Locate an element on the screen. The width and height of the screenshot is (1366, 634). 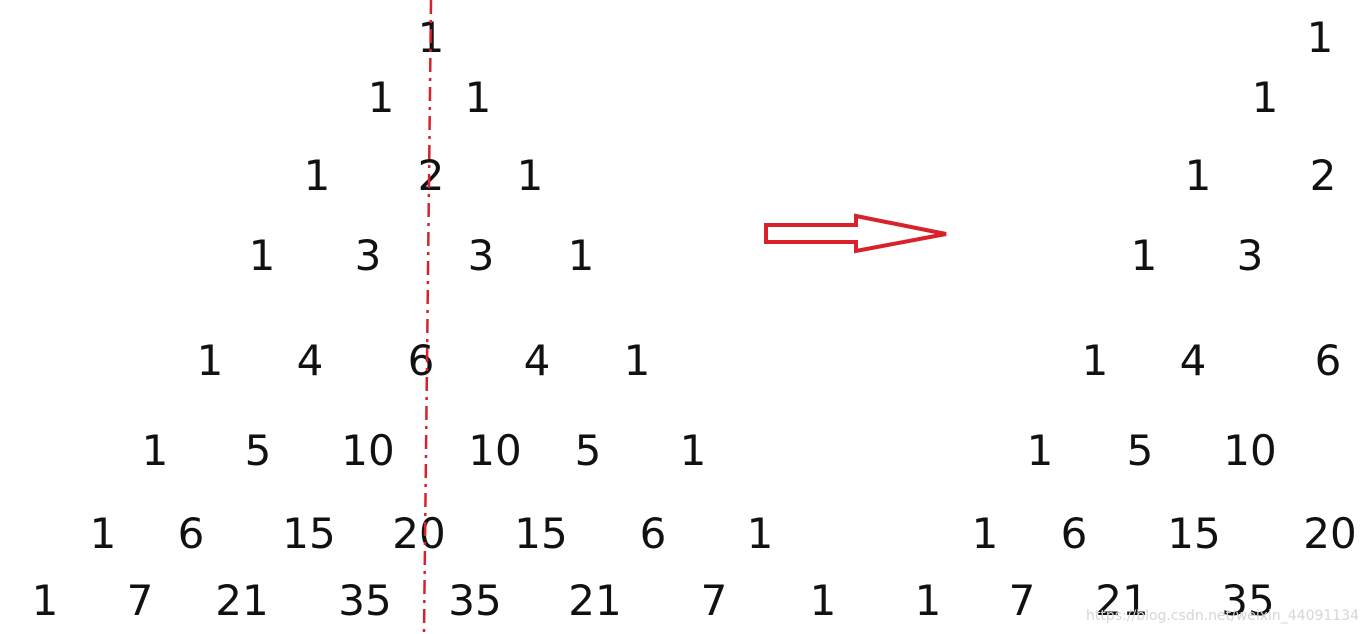
right-number-r6-c1: 1 is located at coordinates (1040, 450).